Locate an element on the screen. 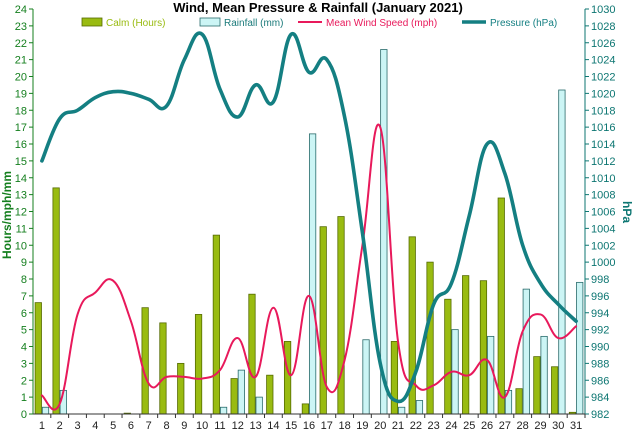 This screenshot has width=633, height=434. x-tick-label: 6 is located at coordinates (131, 426).